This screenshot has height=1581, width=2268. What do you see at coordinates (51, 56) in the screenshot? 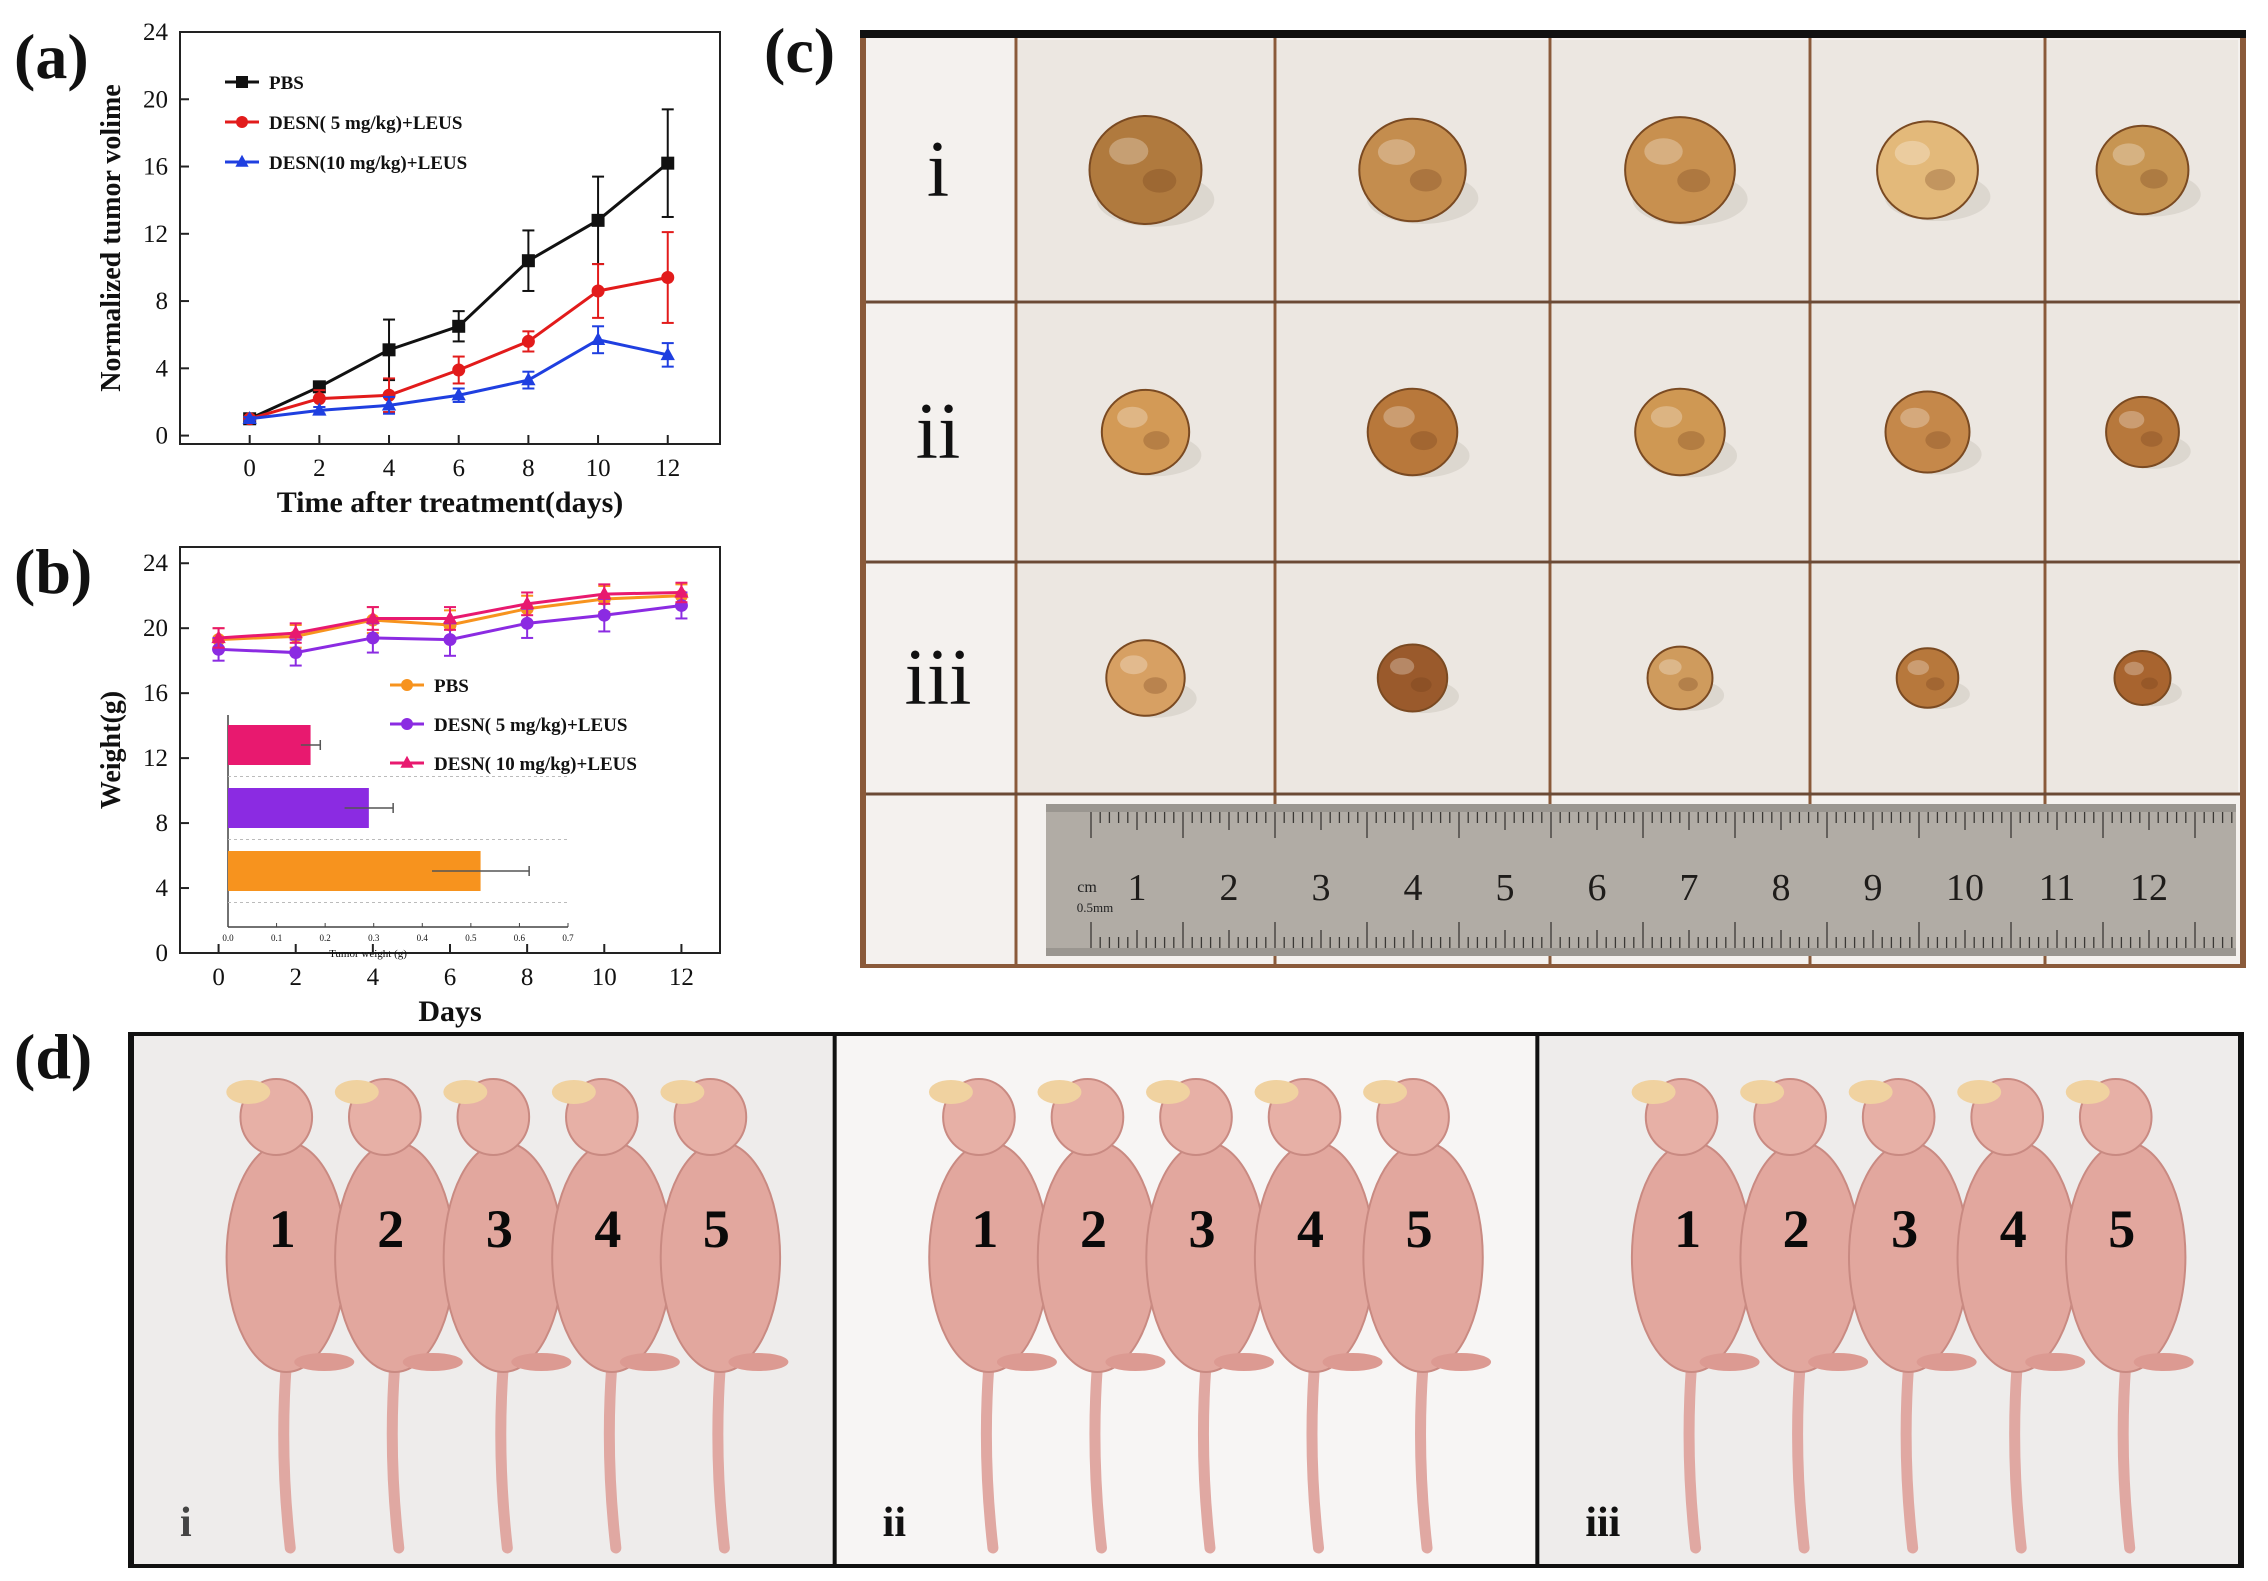
I see `panel-label-a: (a)` at bounding box center [51, 56].